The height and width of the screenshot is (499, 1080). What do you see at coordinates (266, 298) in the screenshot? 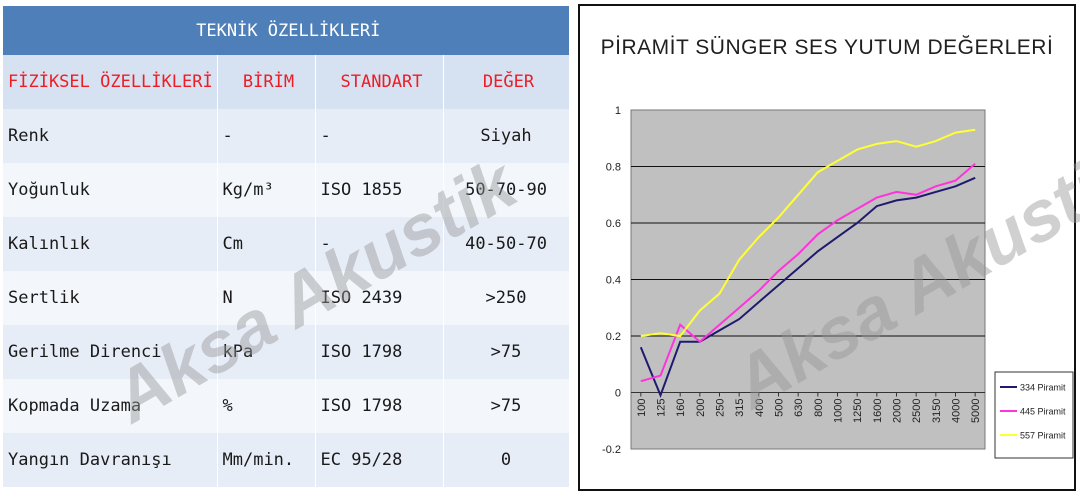
I see `row-unit: N` at bounding box center [266, 298].